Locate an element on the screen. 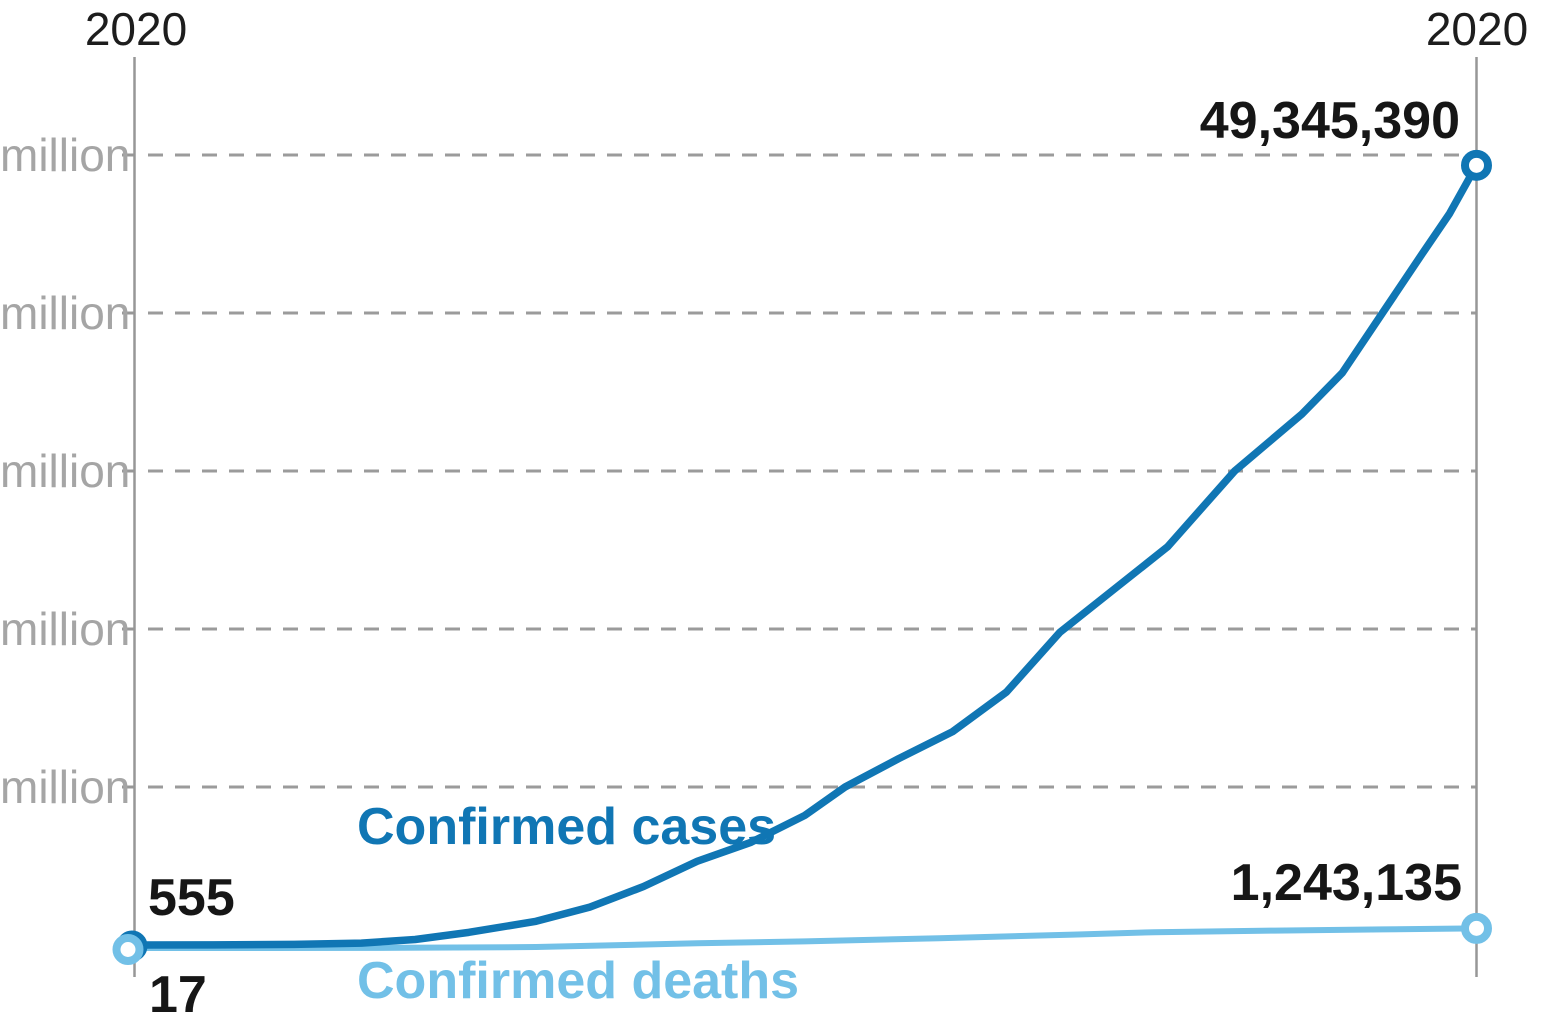 This screenshot has width=1548, height=1032. cases-series-label: Confirmed cases is located at coordinates (567, 827).